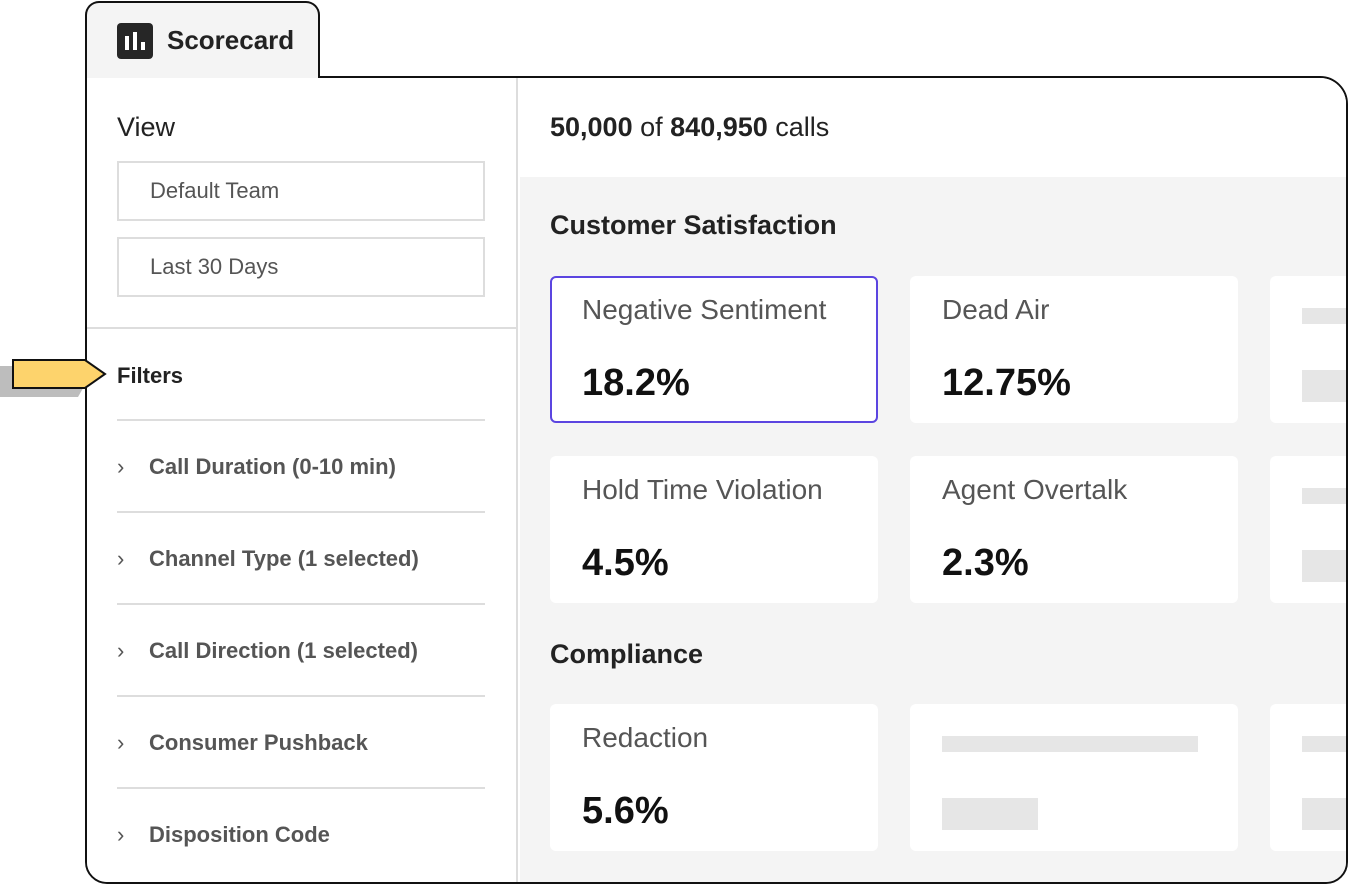 This screenshot has width=1348, height=884. I want to click on filter-call-direction: › Call Direction (1 selected), so click(301, 649).